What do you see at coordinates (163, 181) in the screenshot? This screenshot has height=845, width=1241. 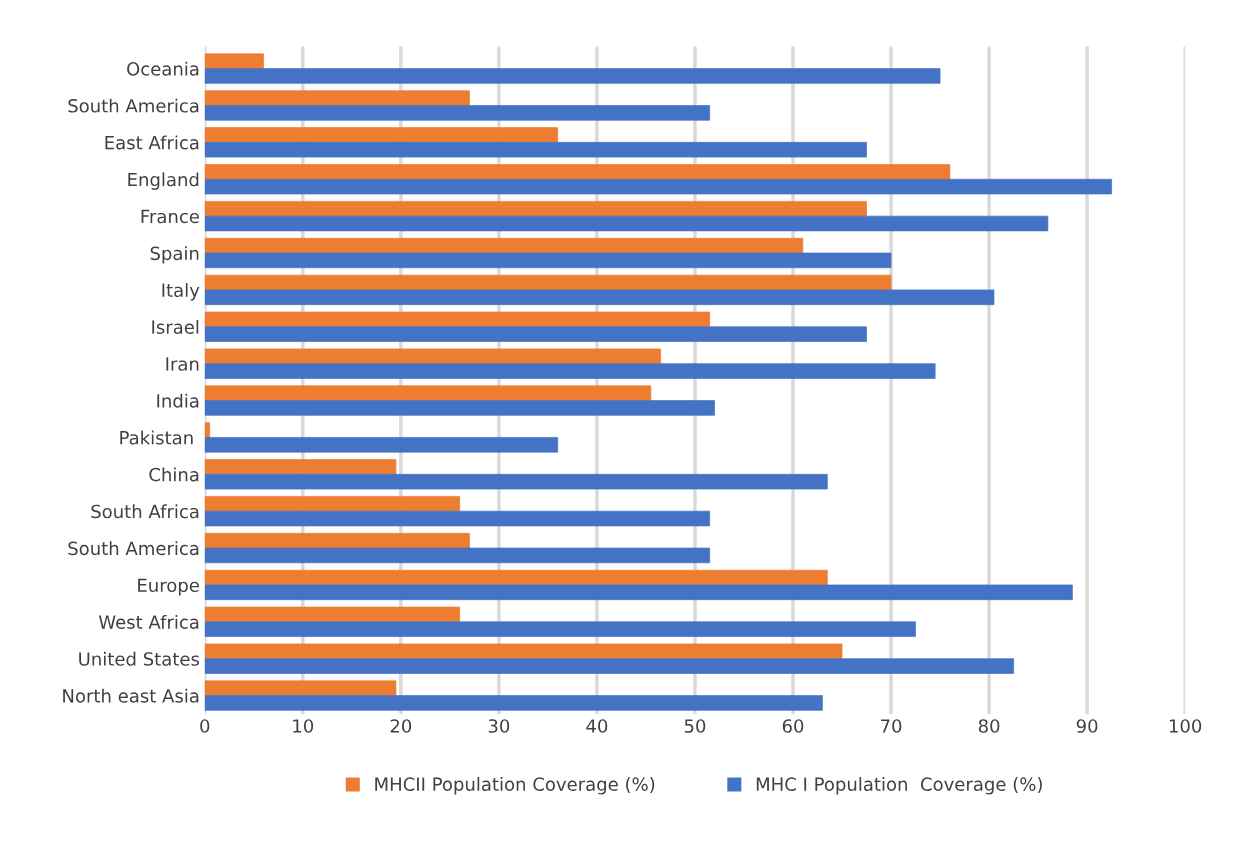 I see `y-tick-label: England` at bounding box center [163, 181].